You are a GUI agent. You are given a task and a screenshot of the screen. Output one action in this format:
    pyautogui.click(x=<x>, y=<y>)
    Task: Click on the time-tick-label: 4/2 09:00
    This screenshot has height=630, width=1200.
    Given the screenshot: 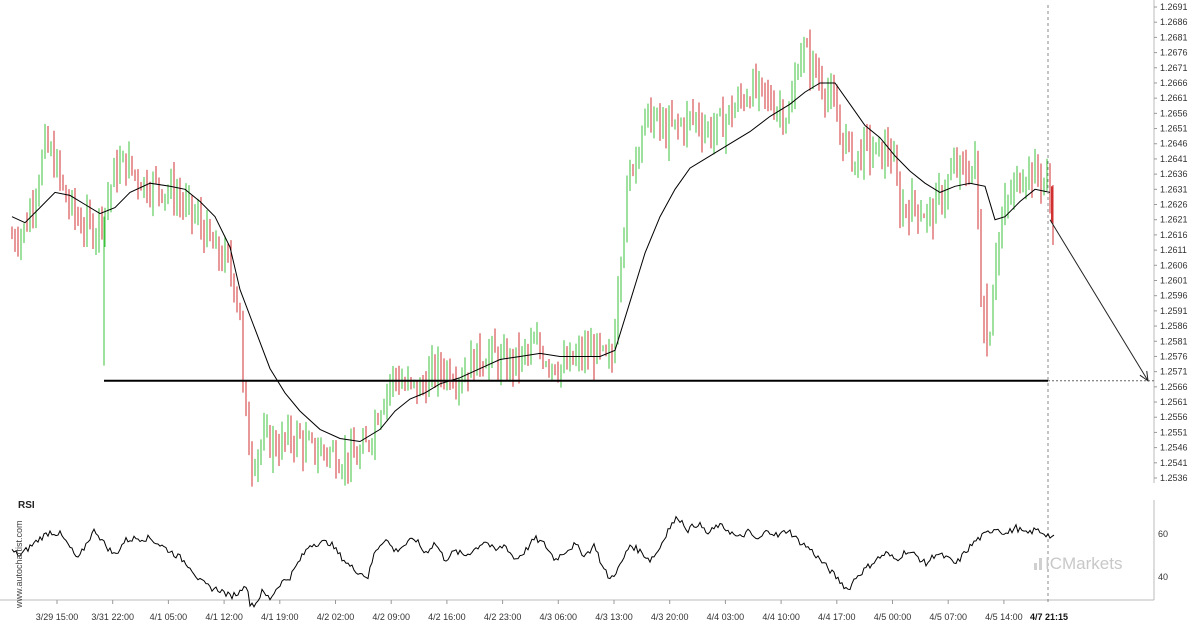 What is the action you would take?
    pyautogui.click(x=391, y=617)
    